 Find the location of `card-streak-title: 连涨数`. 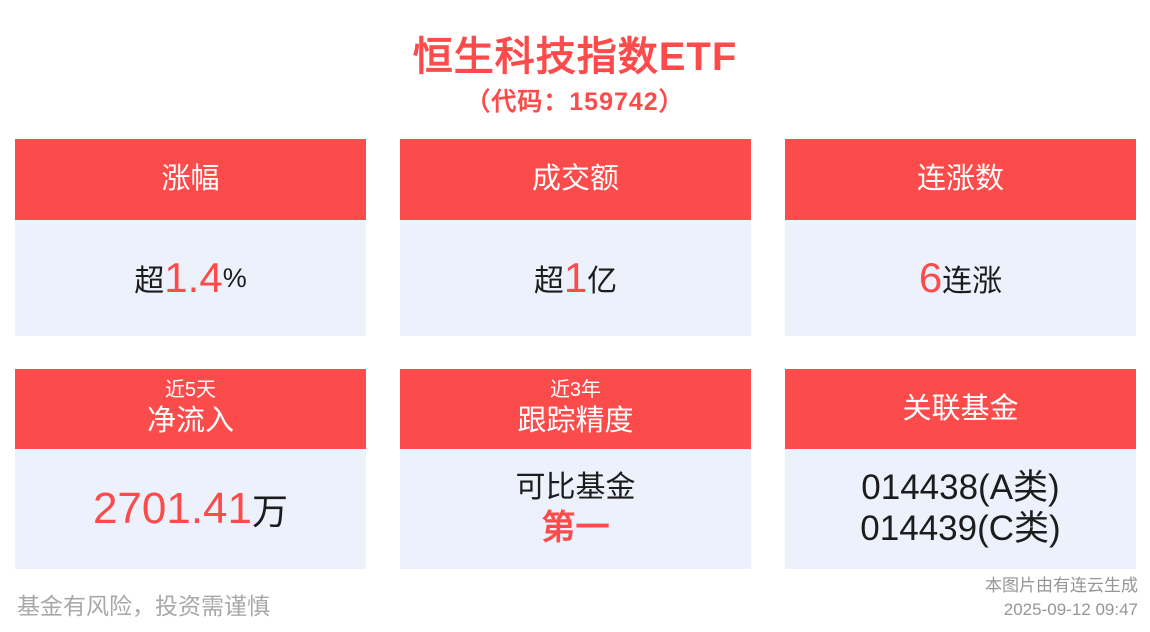

card-streak-title: 连涨数 is located at coordinates (960, 179).